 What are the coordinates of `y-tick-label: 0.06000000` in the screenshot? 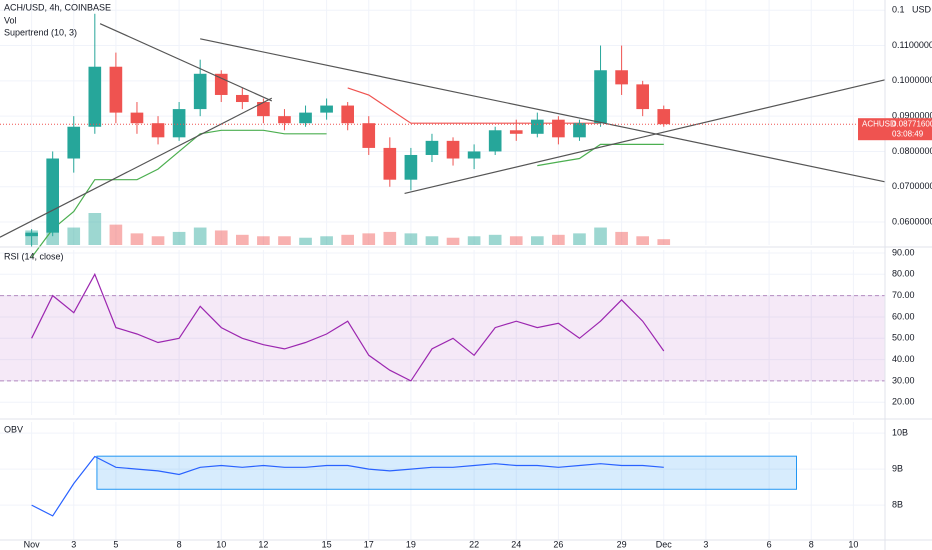 It's located at (912, 221).